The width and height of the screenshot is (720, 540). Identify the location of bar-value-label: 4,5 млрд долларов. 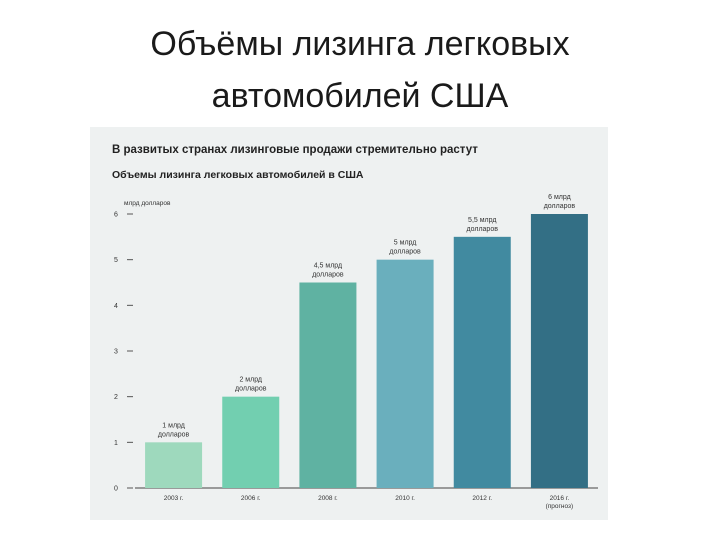
(328, 271).